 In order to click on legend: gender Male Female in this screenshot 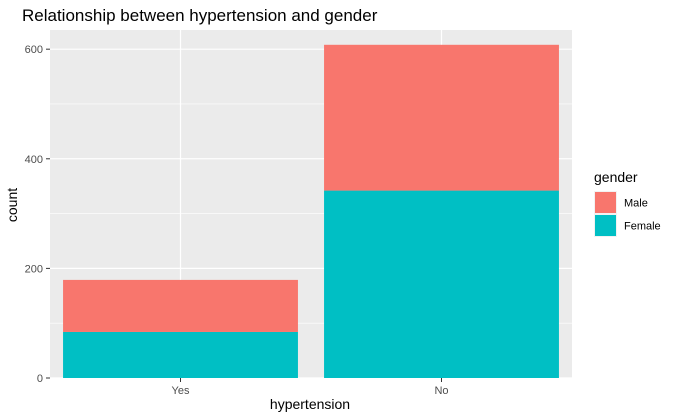, I will do `click(627, 203)`.